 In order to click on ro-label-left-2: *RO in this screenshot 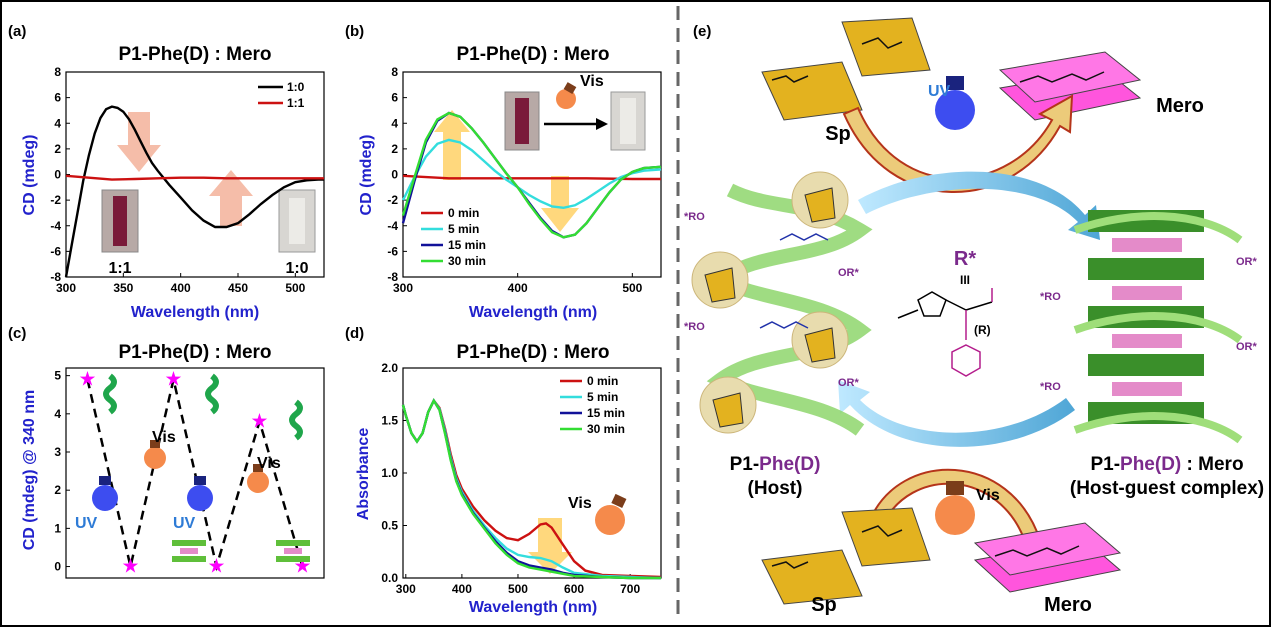, I will do `click(694, 327)`.